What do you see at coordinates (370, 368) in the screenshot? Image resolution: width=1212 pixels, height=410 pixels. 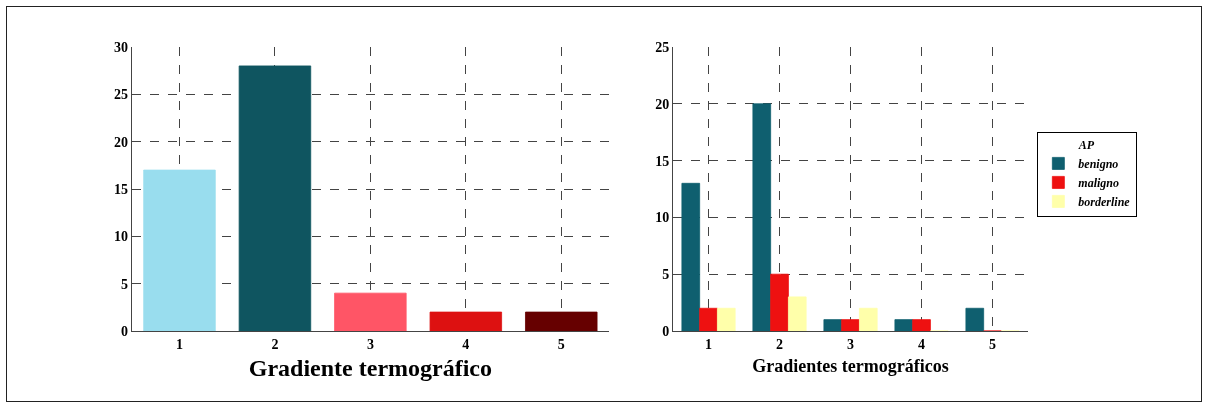 I see `x-axis-title: Gradiente termográfico` at bounding box center [370, 368].